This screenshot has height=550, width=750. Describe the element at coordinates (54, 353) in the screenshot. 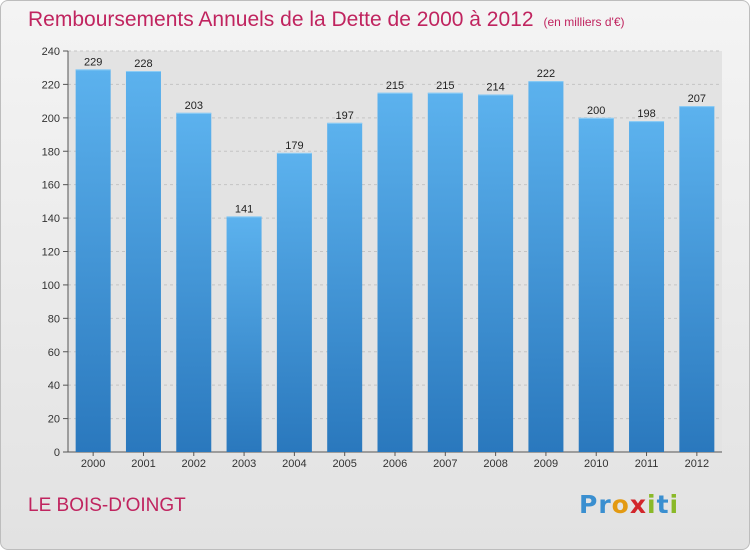

I see `y-tick-label: 60` at that location.